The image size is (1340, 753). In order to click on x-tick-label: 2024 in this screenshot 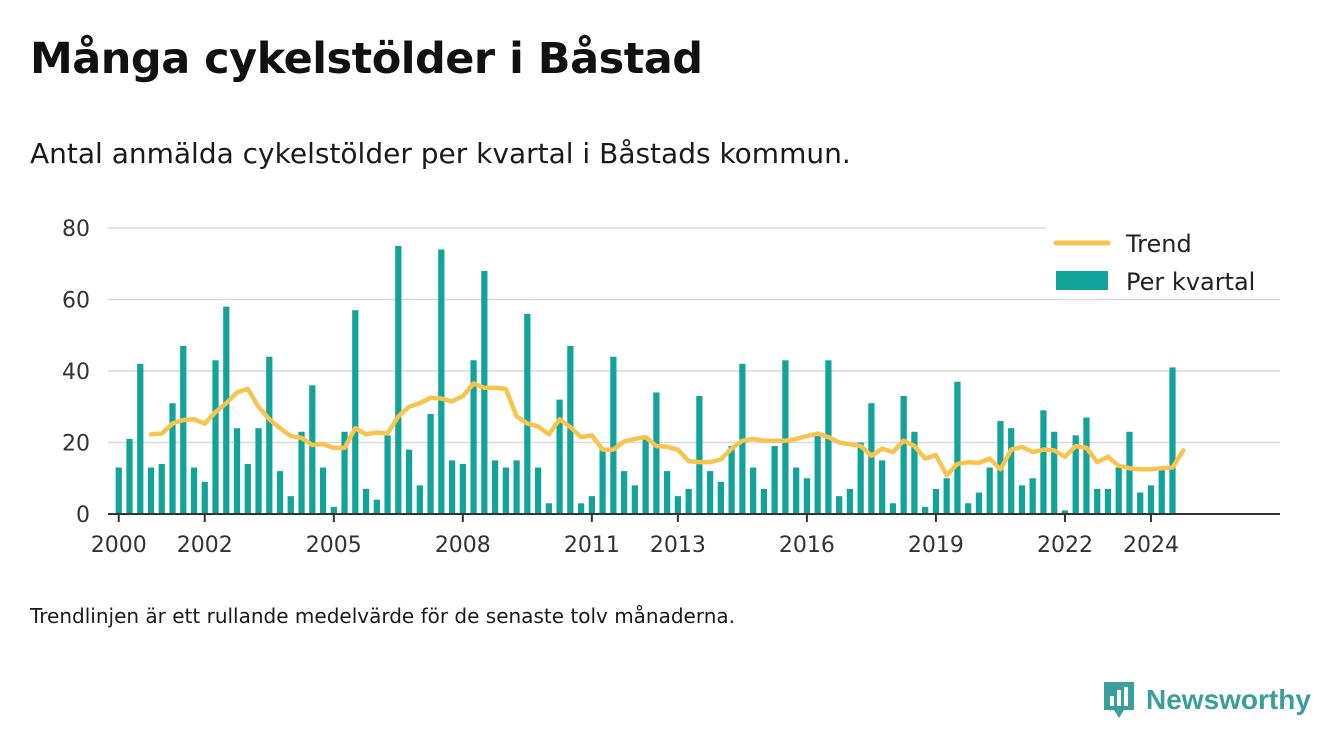, I will do `click(1151, 545)`.